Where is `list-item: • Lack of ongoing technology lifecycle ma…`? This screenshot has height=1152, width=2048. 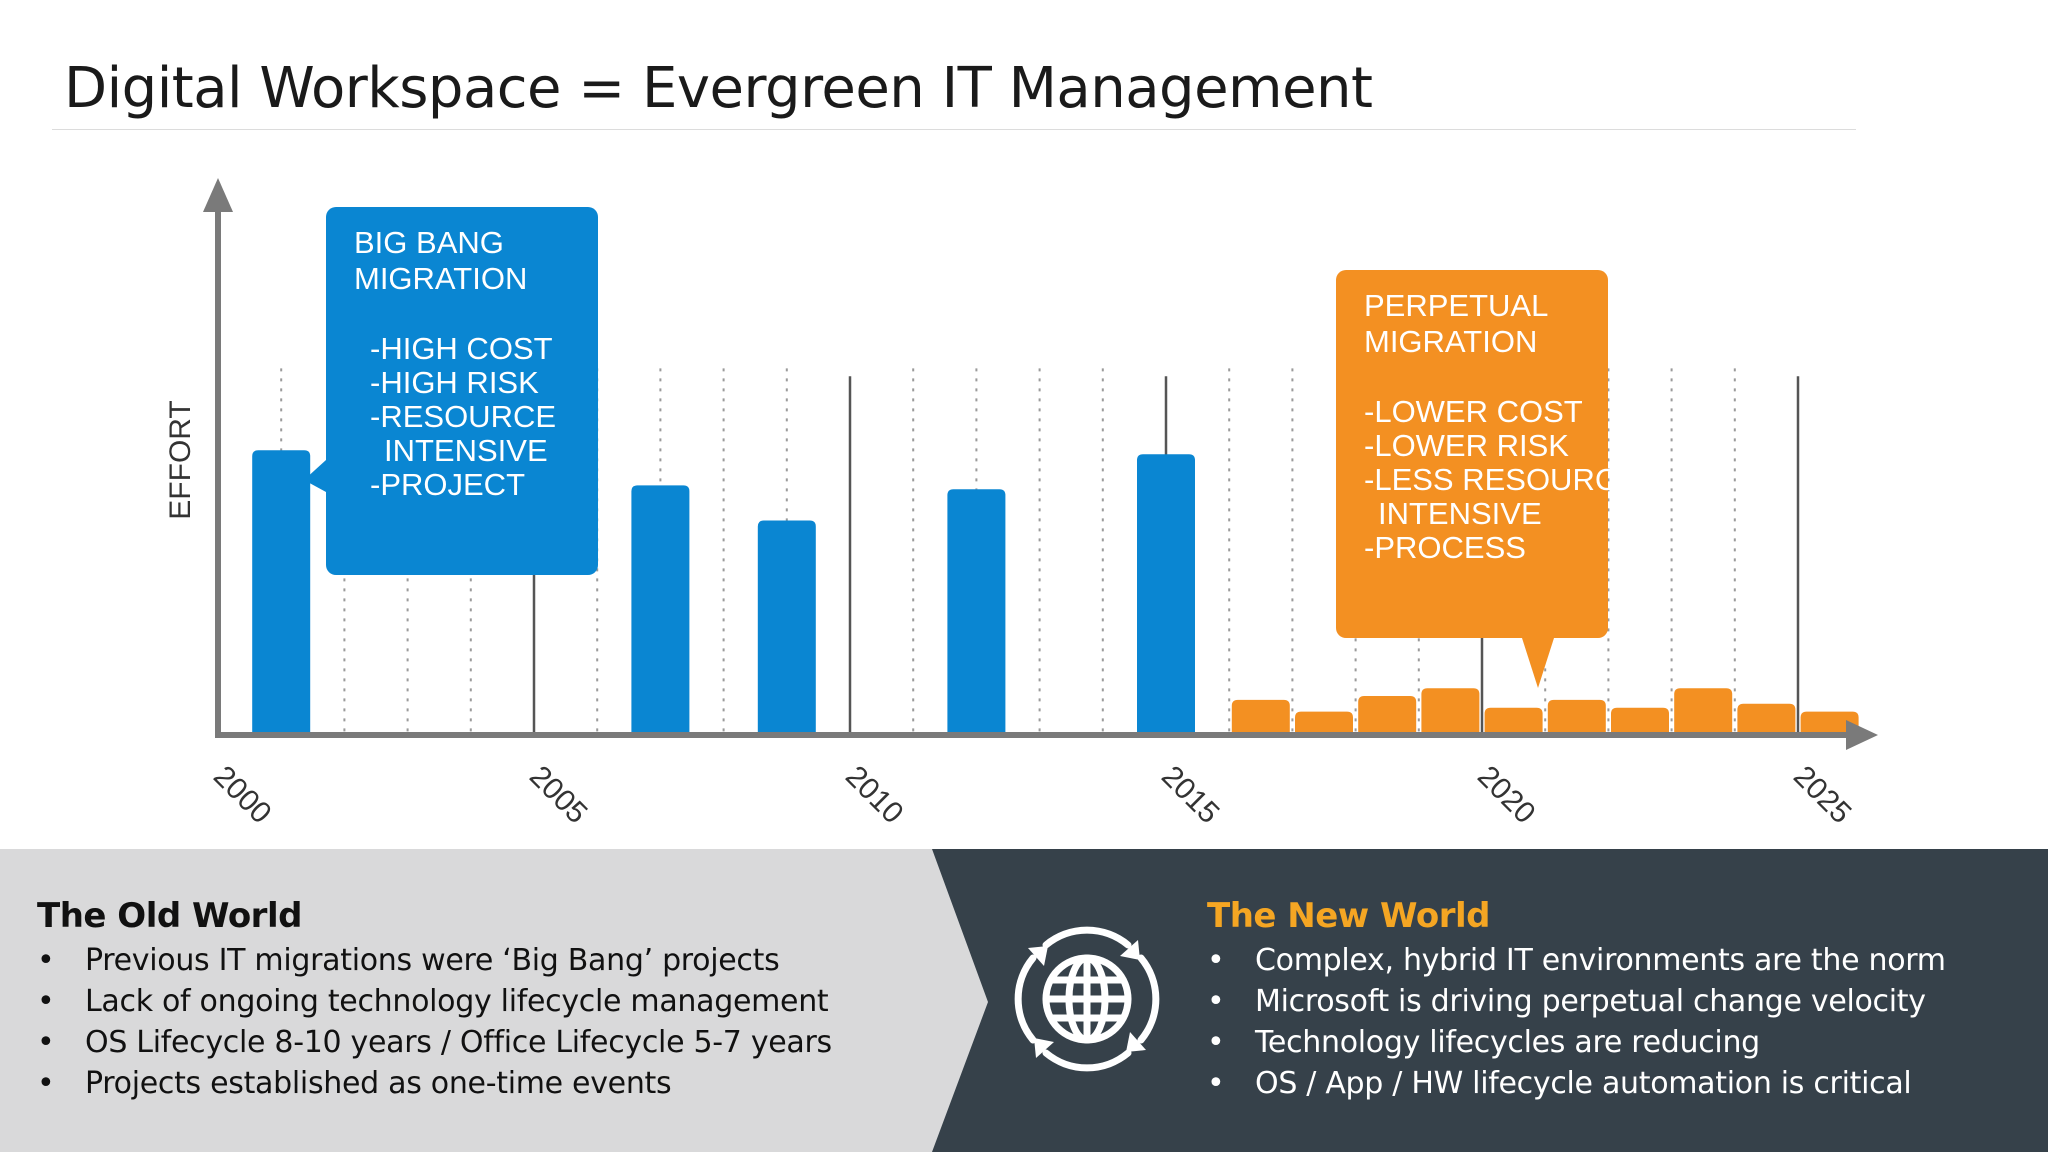
list-item: • Lack of ongoing technology lifecycle ma… is located at coordinates (434, 1001).